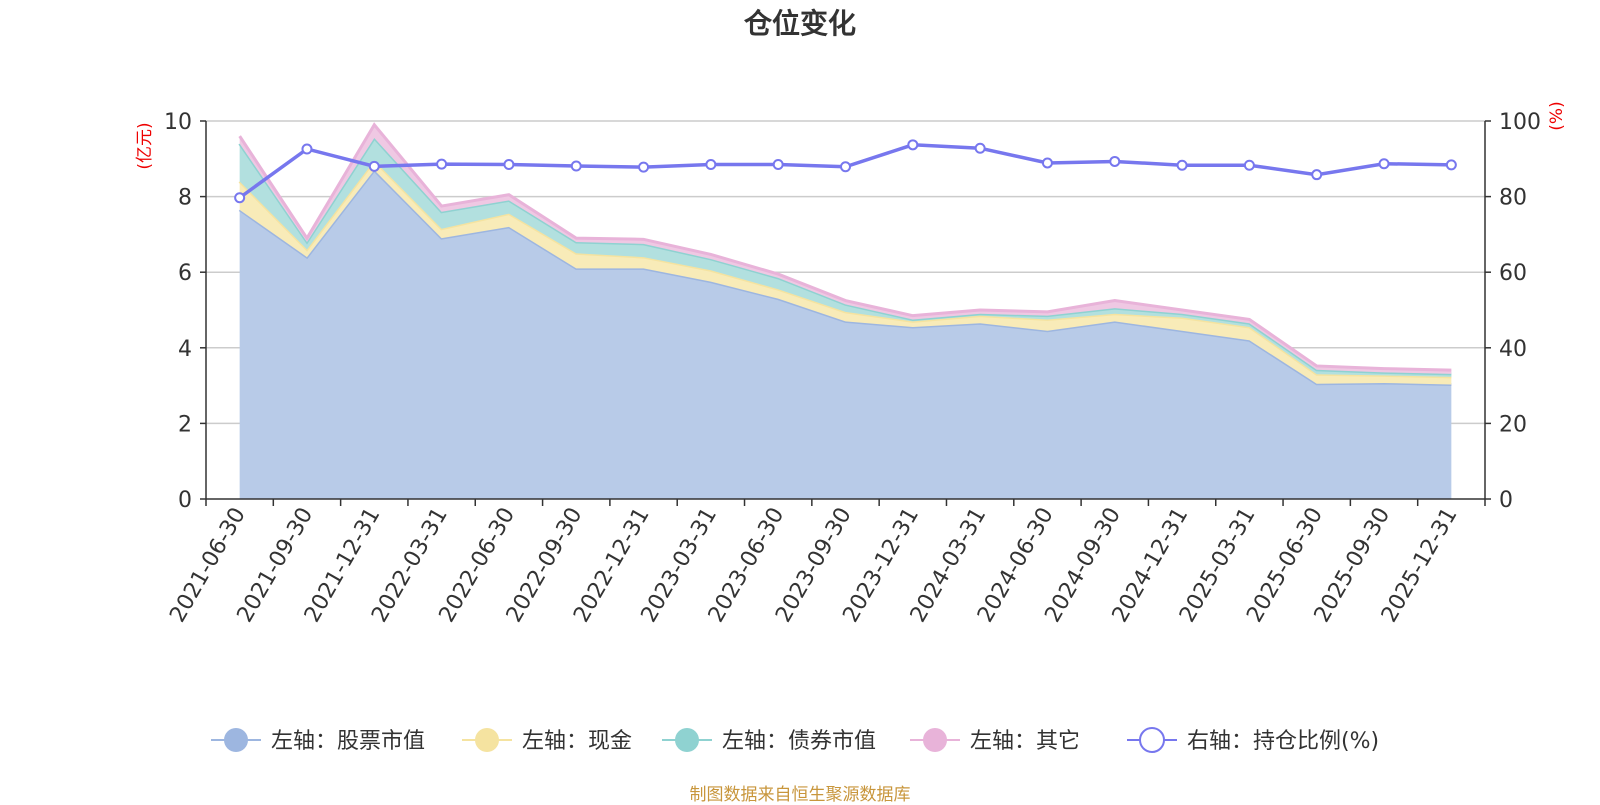 The height and width of the screenshot is (805, 1600). I want to click on legend-label: 左轴：现金, so click(577, 741).